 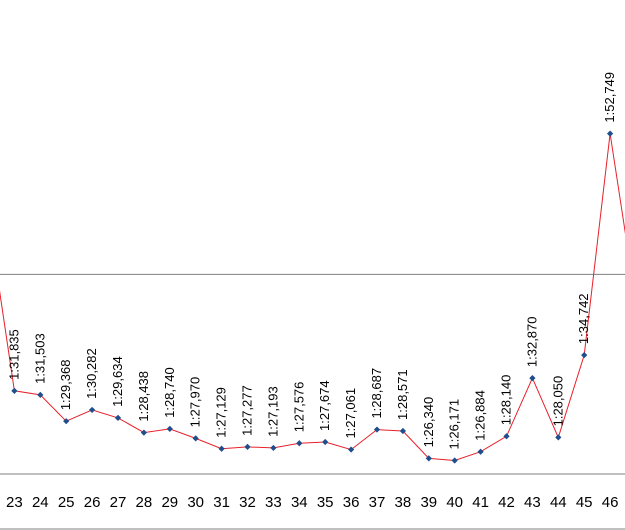 I want to click on x-tick-label-23: 23, so click(x=14, y=502).